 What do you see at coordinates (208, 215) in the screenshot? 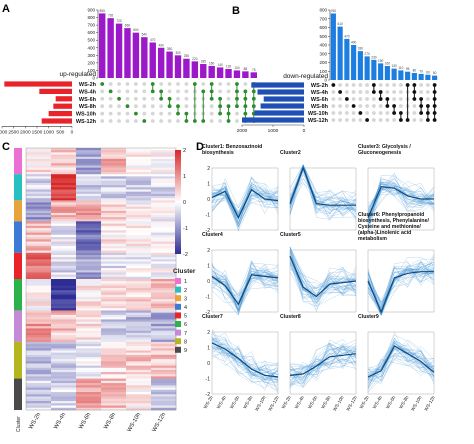
I see `y-tick-label: -1` at bounding box center [208, 215].